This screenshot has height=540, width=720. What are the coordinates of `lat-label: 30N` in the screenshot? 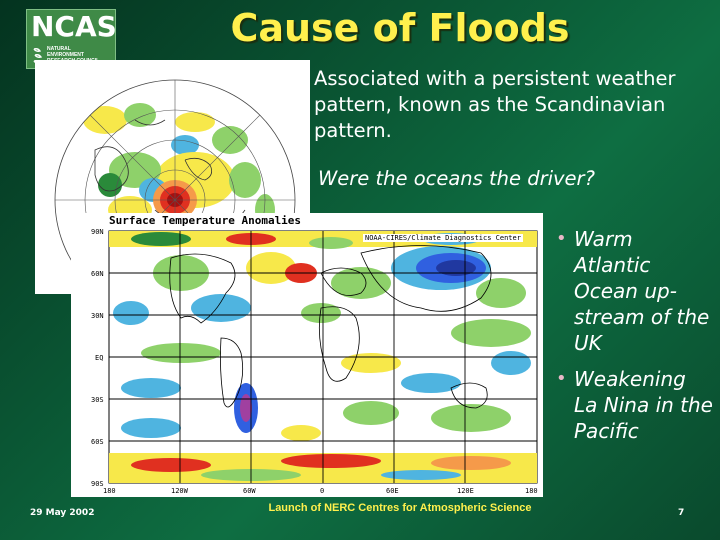 It's located at (97, 316).